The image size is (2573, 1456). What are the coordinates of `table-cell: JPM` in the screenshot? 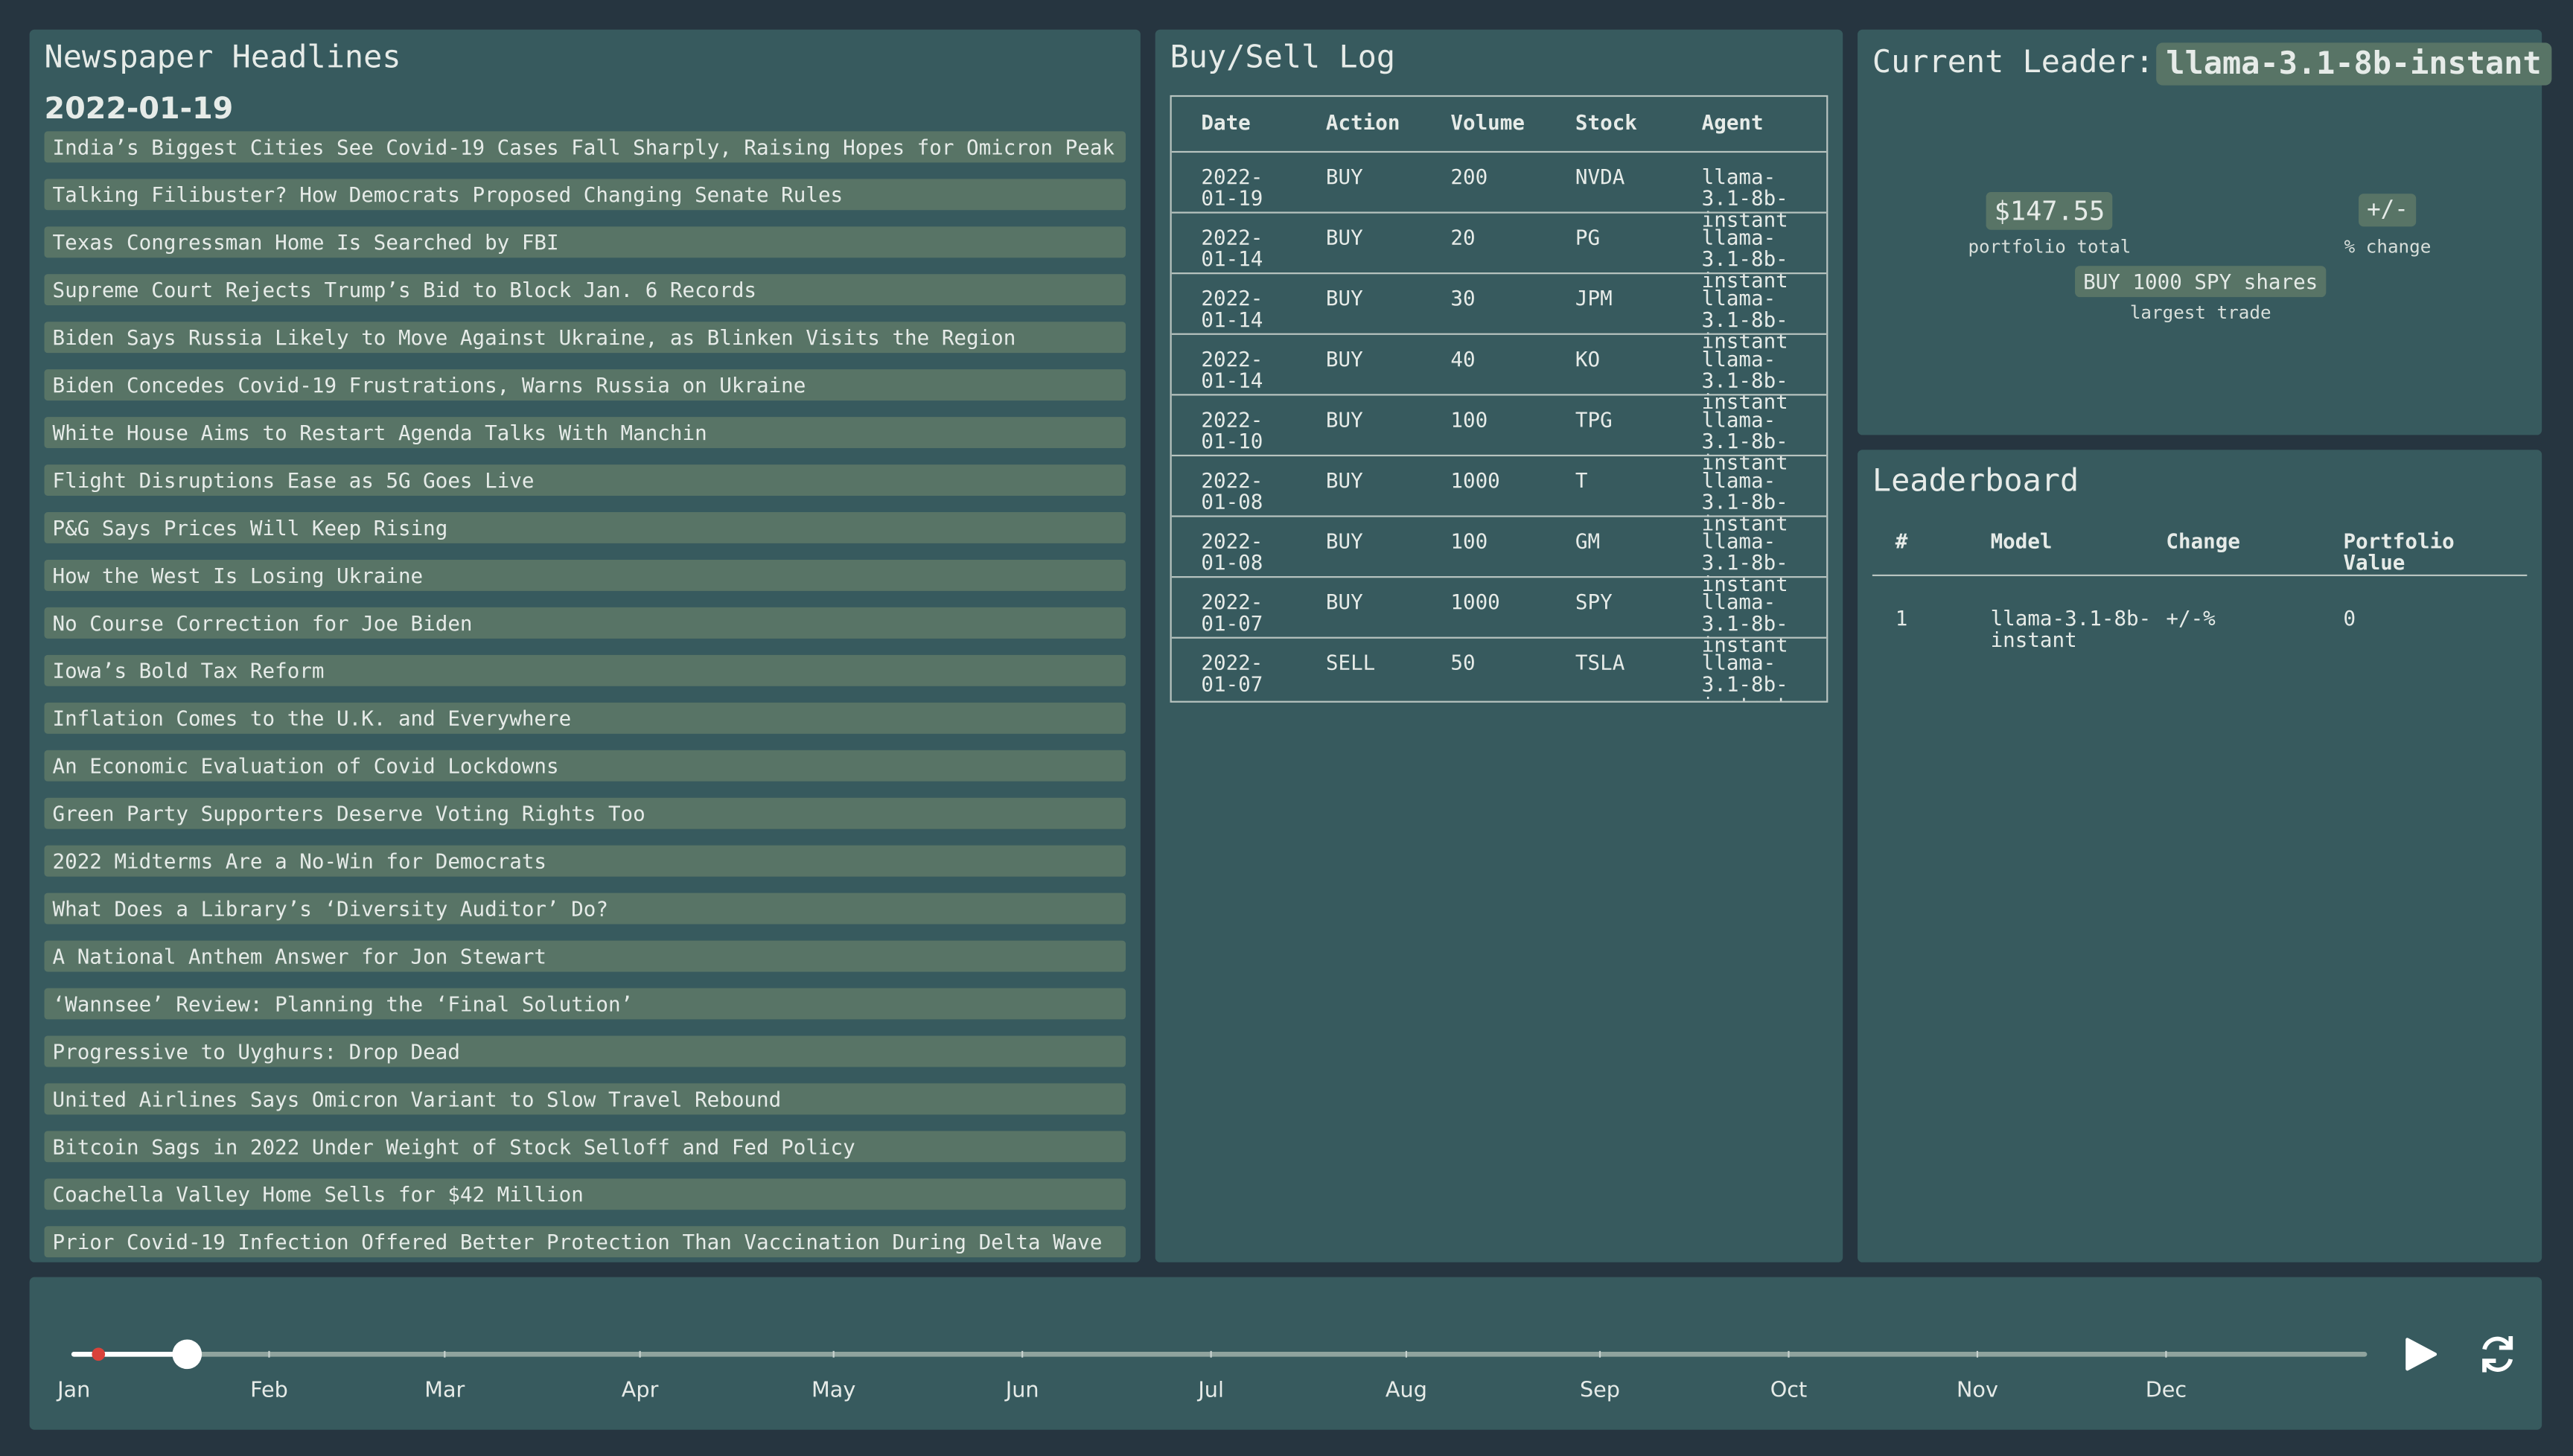 It's located at (1594, 297).